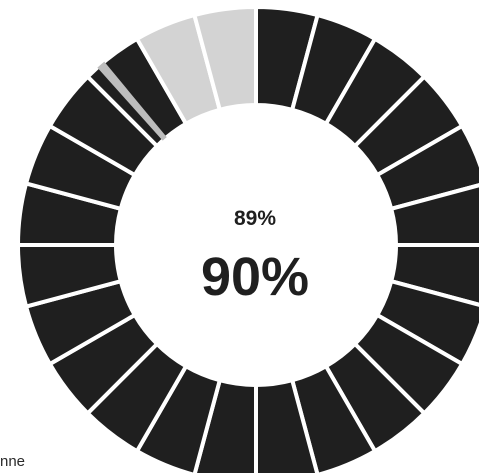  I want to click on footer-label-fragment: nne, so click(13, 461).